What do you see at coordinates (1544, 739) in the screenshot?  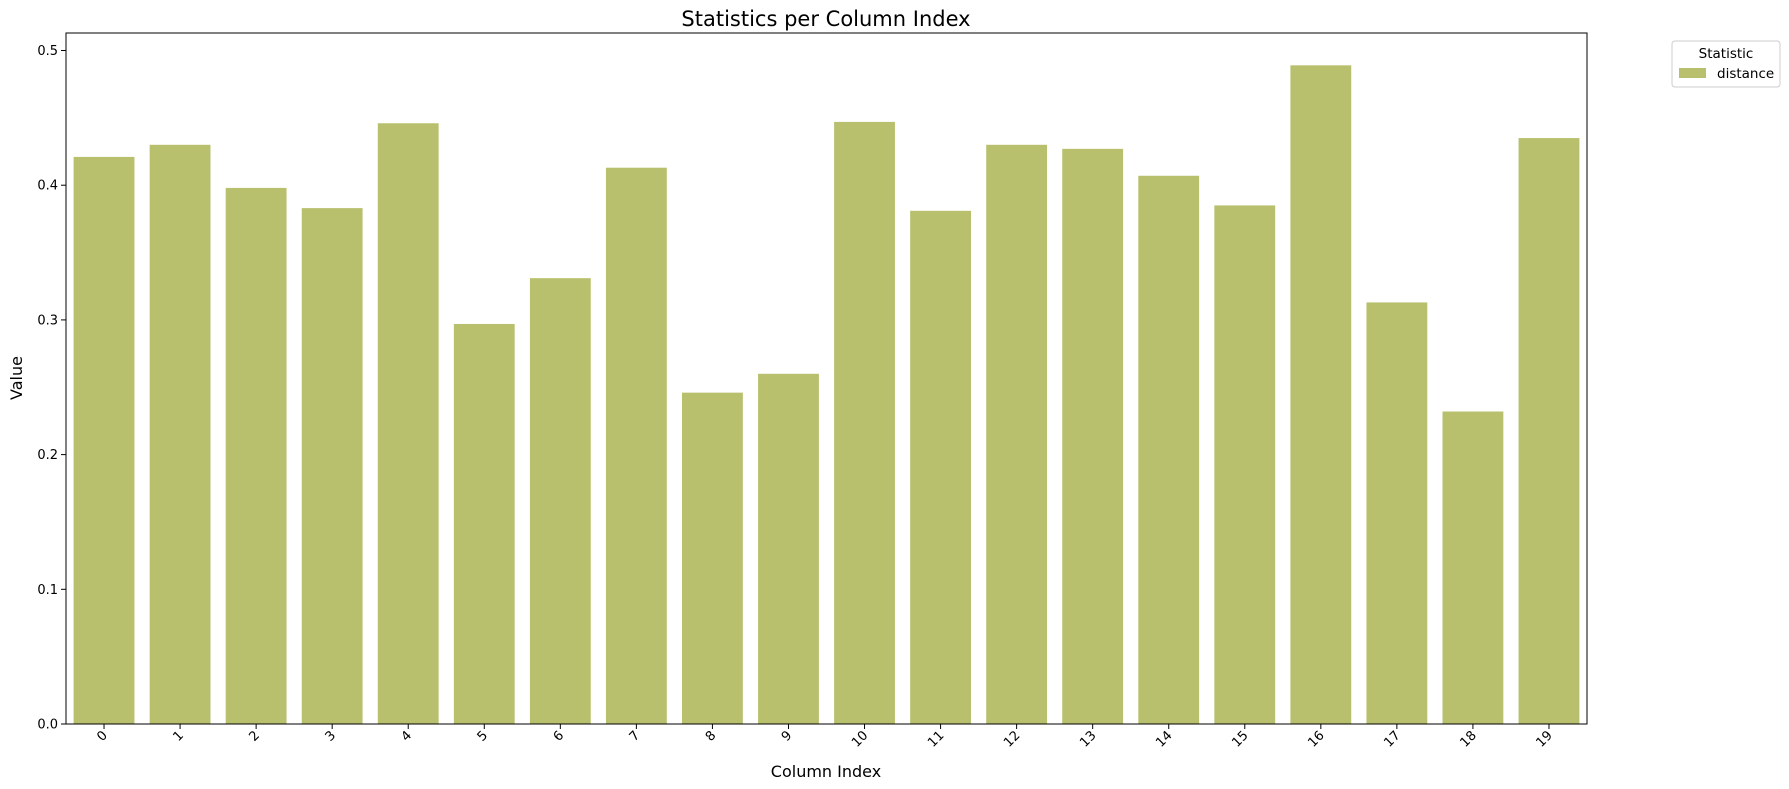 I see `x-tick-label: 19` at bounding box center [1544, 739].